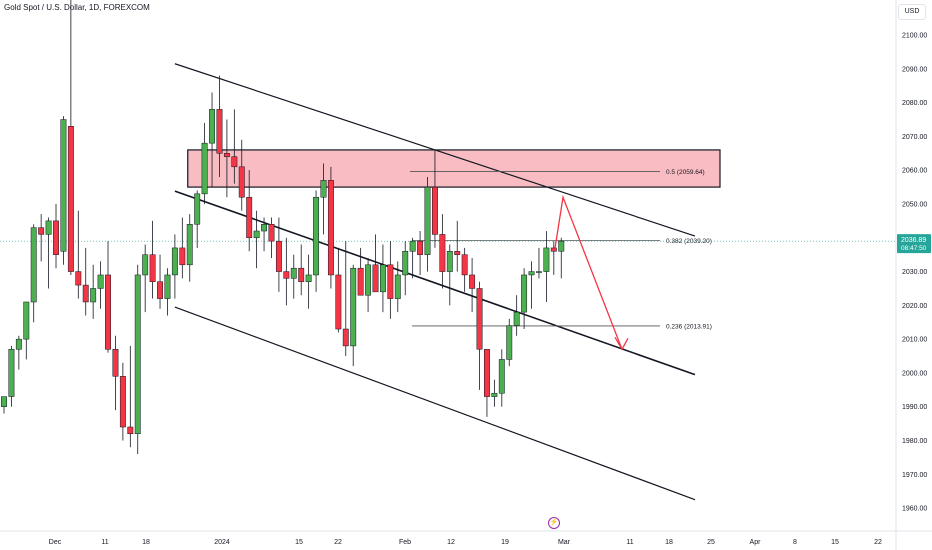  Describe the element at coordinates (914, 69) in the screenshot. I see `y-tick-label: 2090.00` at that location.